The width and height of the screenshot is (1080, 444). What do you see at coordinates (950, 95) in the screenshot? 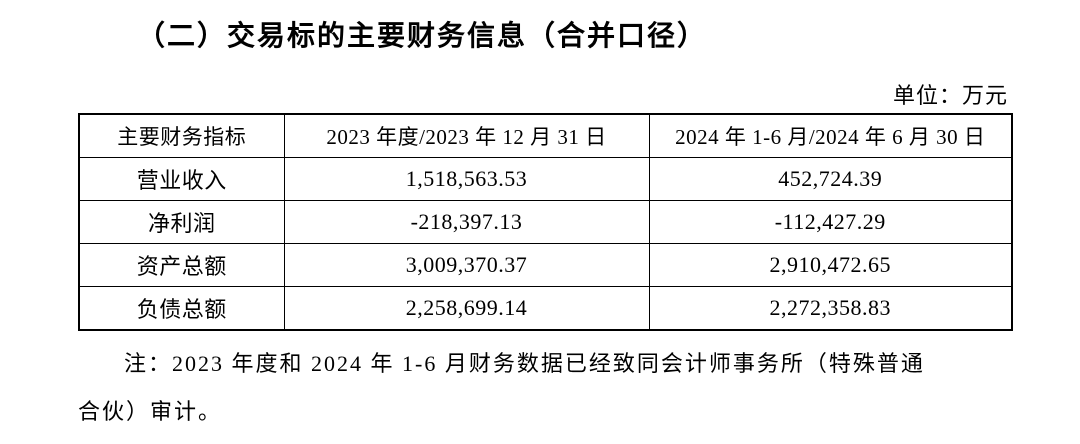
I see `unit-label: 单位：万元` at bounding box center [950, 95].